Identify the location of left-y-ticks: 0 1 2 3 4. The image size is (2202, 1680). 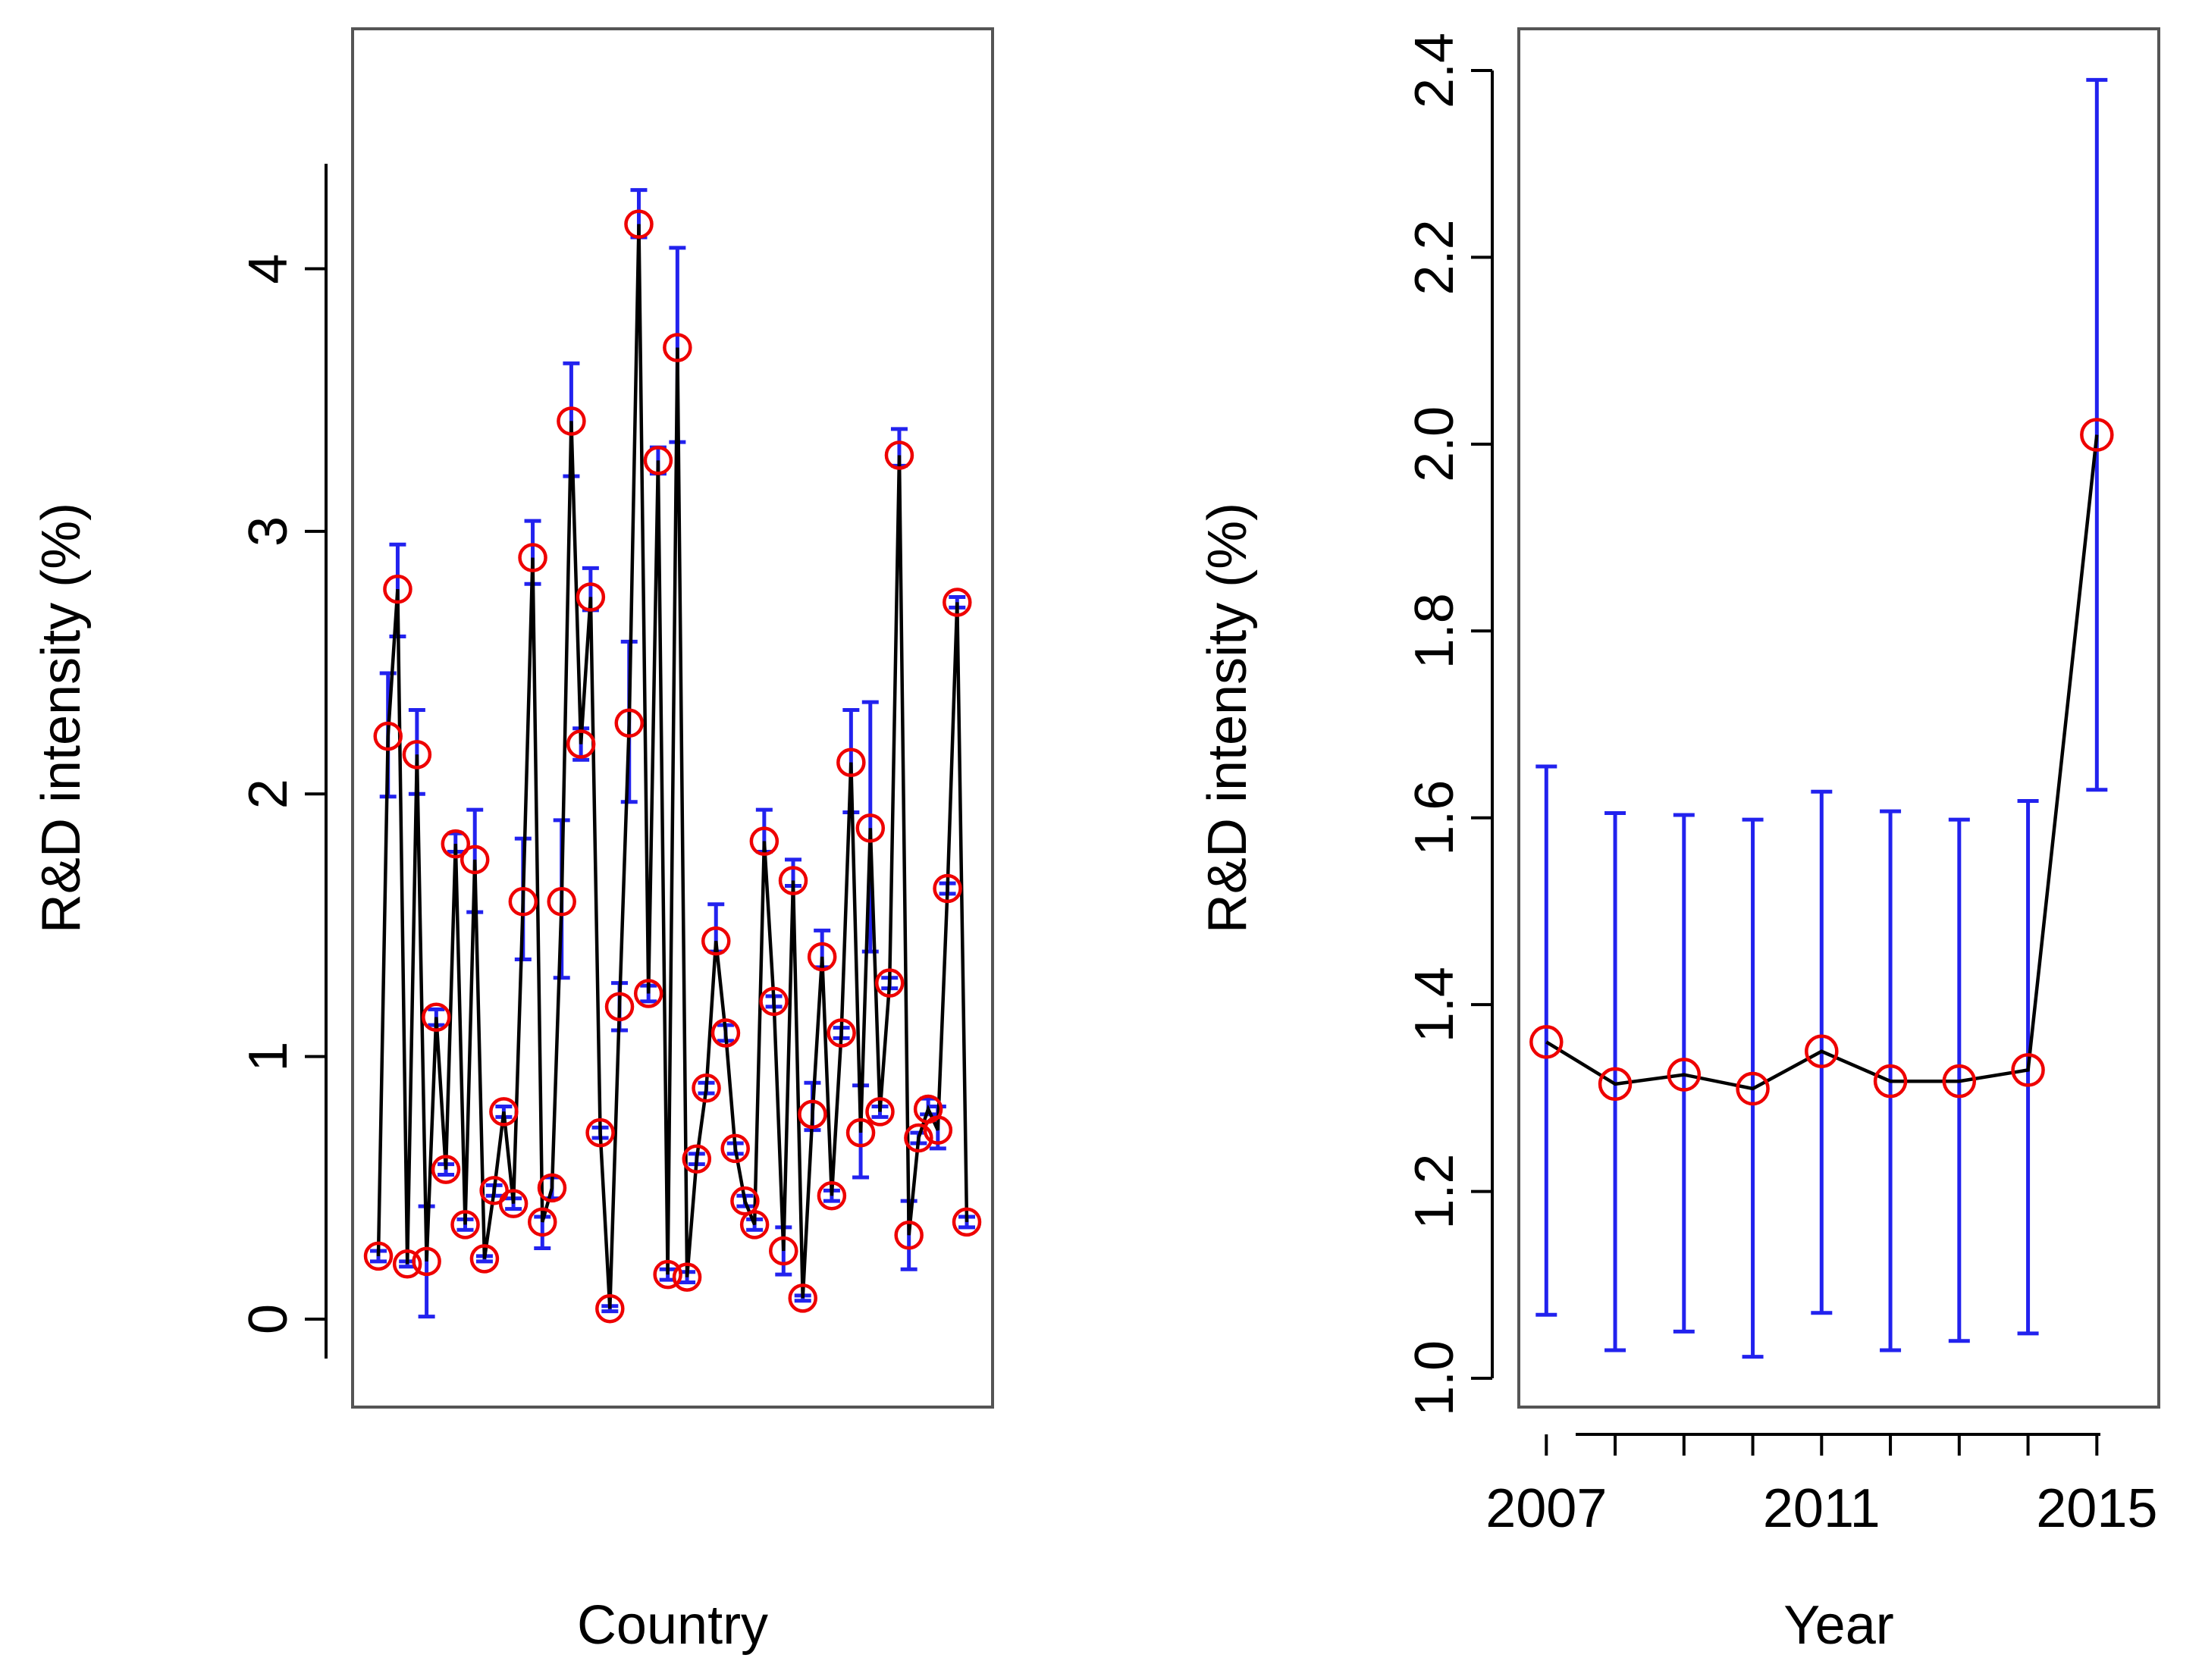
(282, 794).